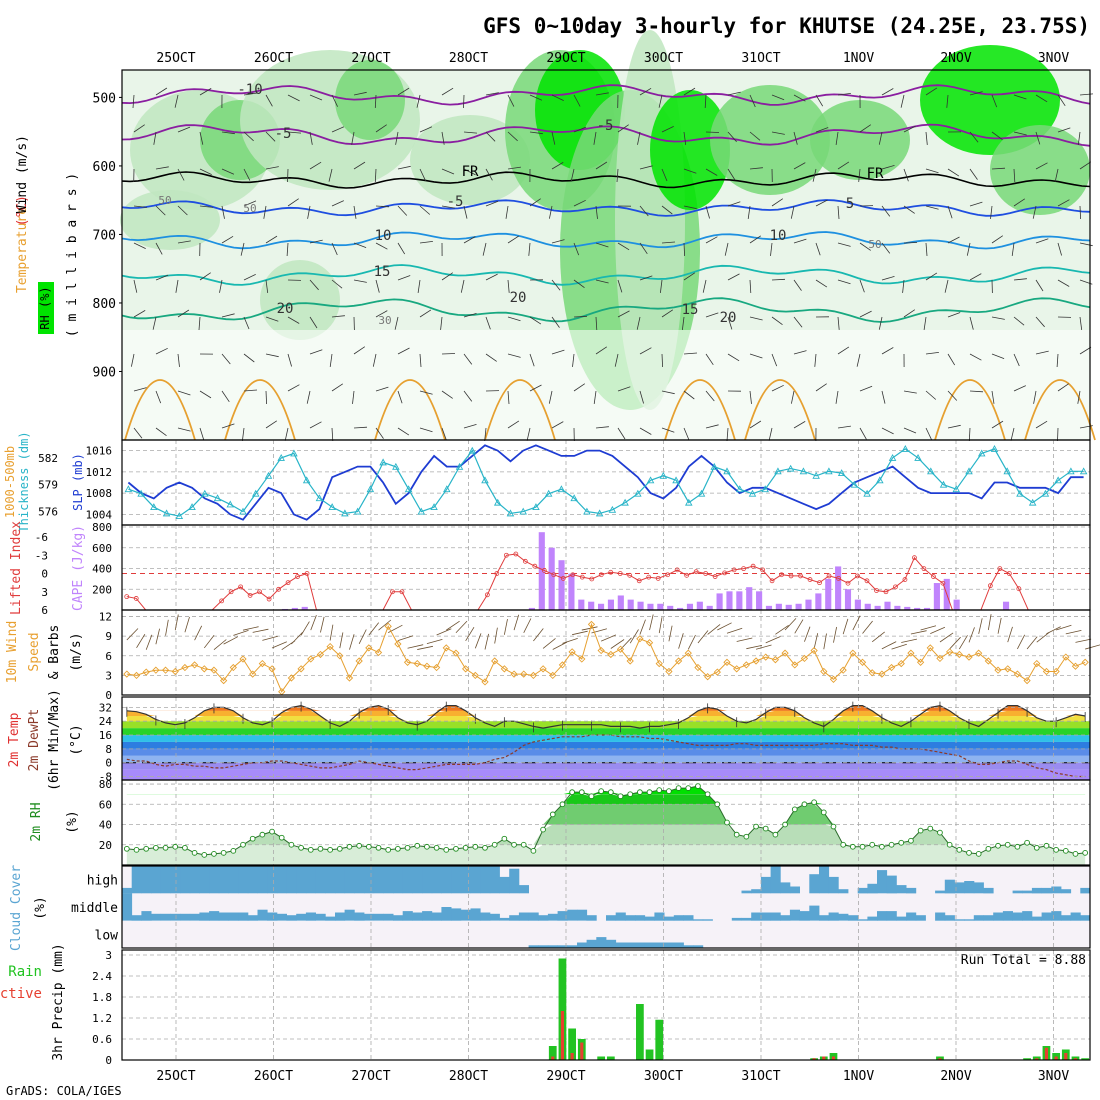 The image size is (1100, 1100). I want to click on cloud-unit-label: (%), so click(40, 907).